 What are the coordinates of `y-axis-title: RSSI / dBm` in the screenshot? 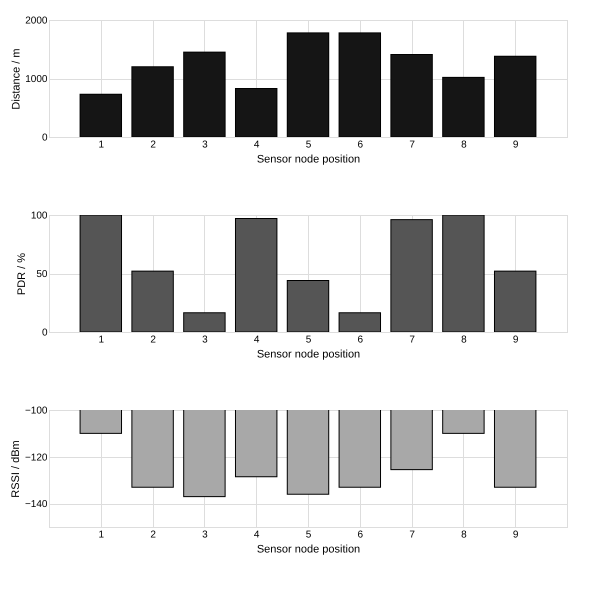 It's located at (16, 469).